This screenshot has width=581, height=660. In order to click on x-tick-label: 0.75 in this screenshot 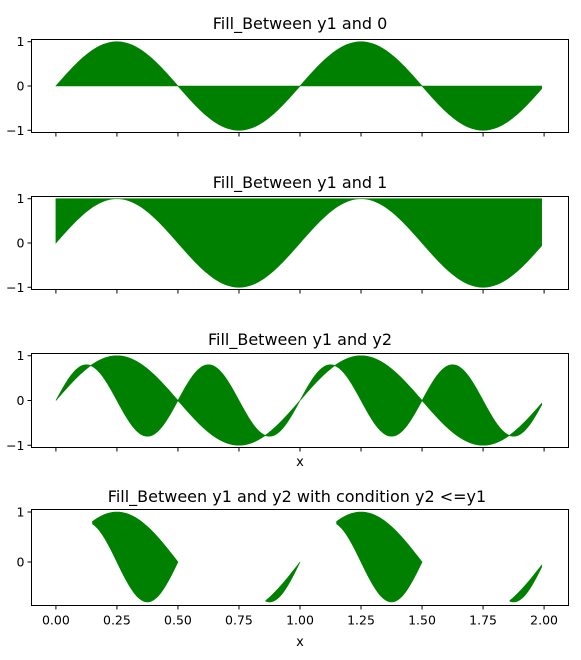, I will do `click(239, 620)`.